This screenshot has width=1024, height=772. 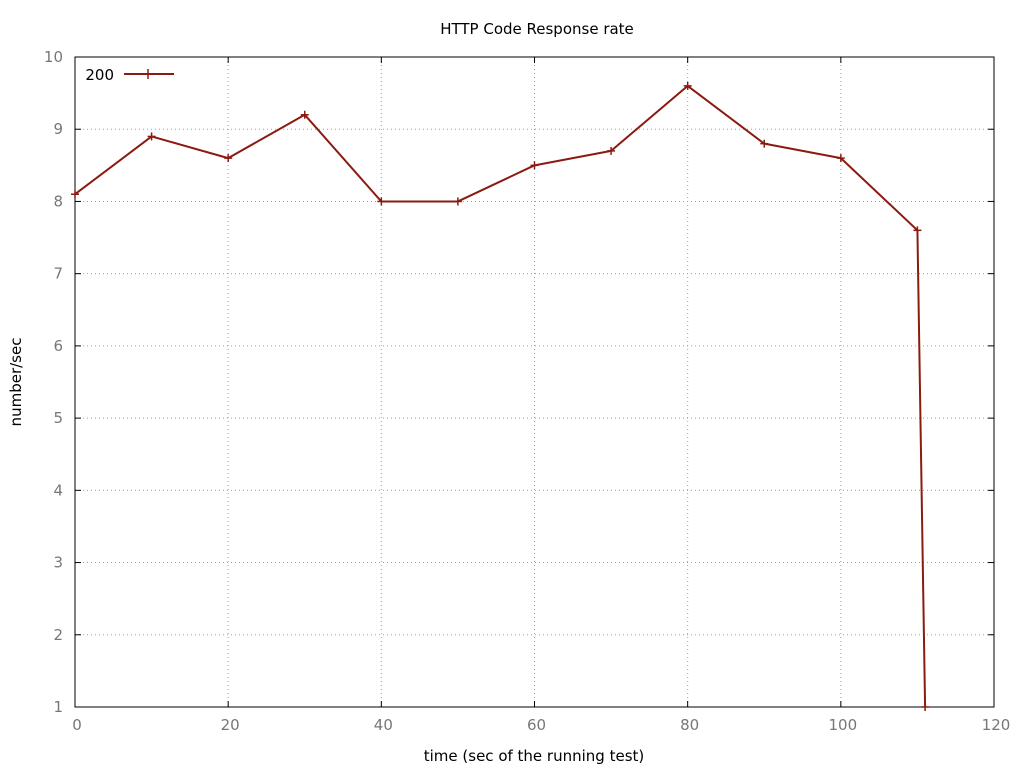 What do you see at coordinates (534, 756) in the screenshot?
I see `x-axis-label: time (sec of the running test)` at bounding box center [534, 756].